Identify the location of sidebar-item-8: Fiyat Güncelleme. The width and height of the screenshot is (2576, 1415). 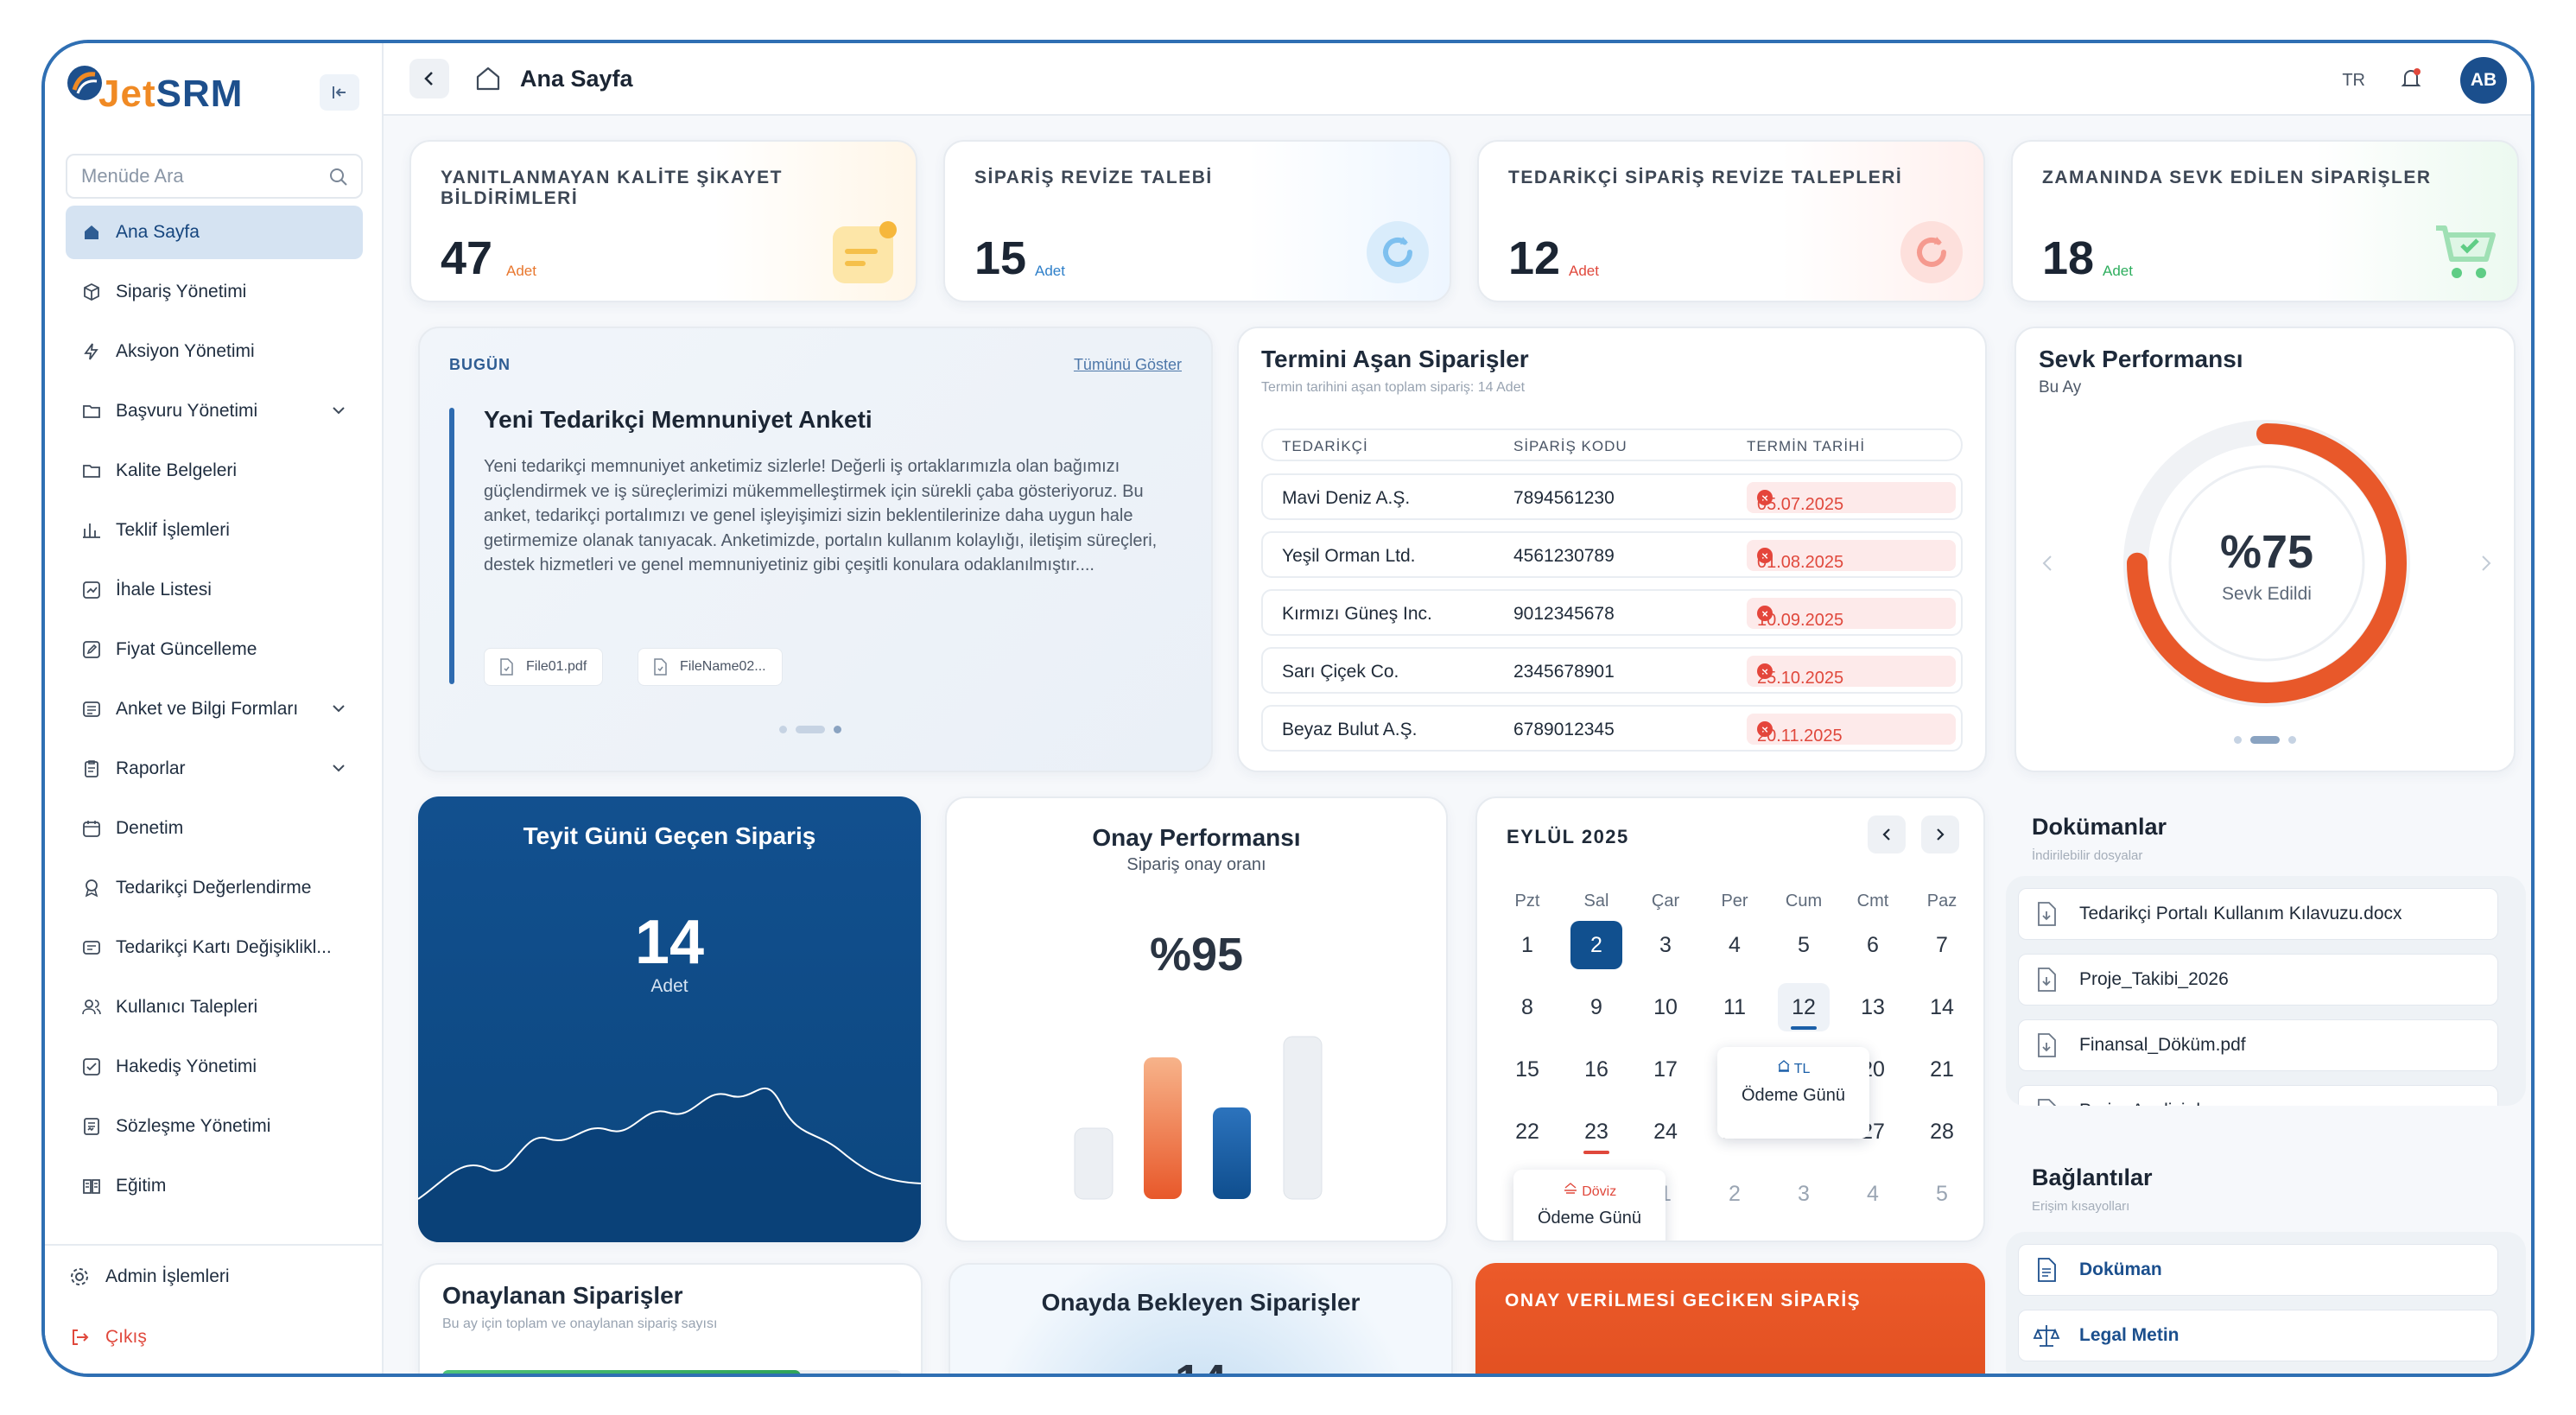
(214, 650).